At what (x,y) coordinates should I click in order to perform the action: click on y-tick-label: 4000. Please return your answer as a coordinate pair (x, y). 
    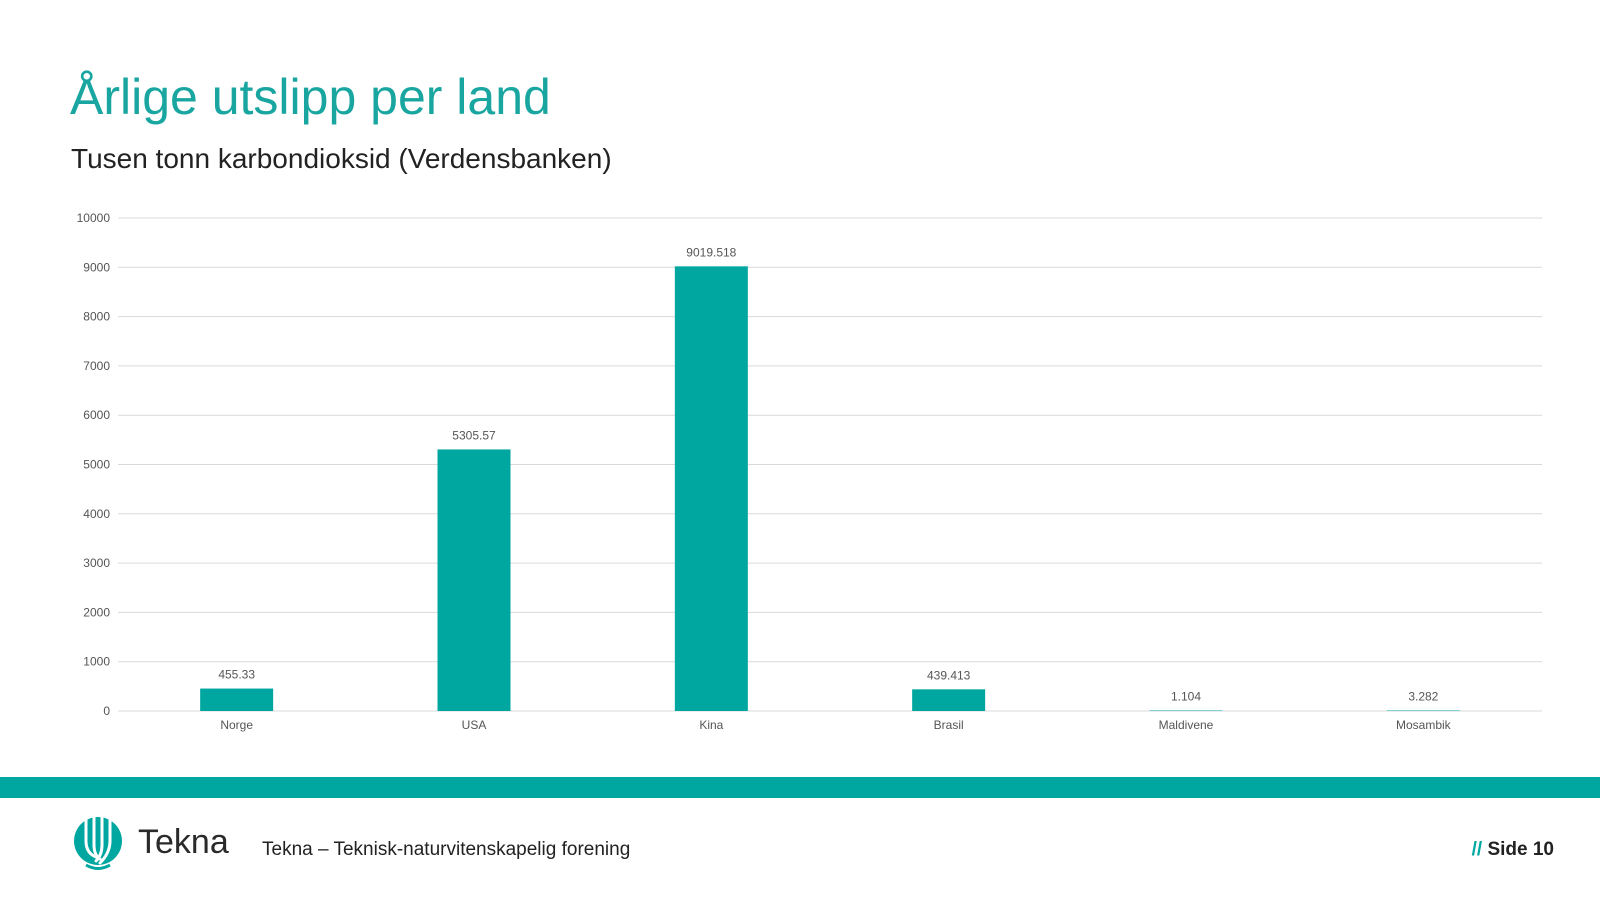
    Looking at the image, I should click on (96, 514).